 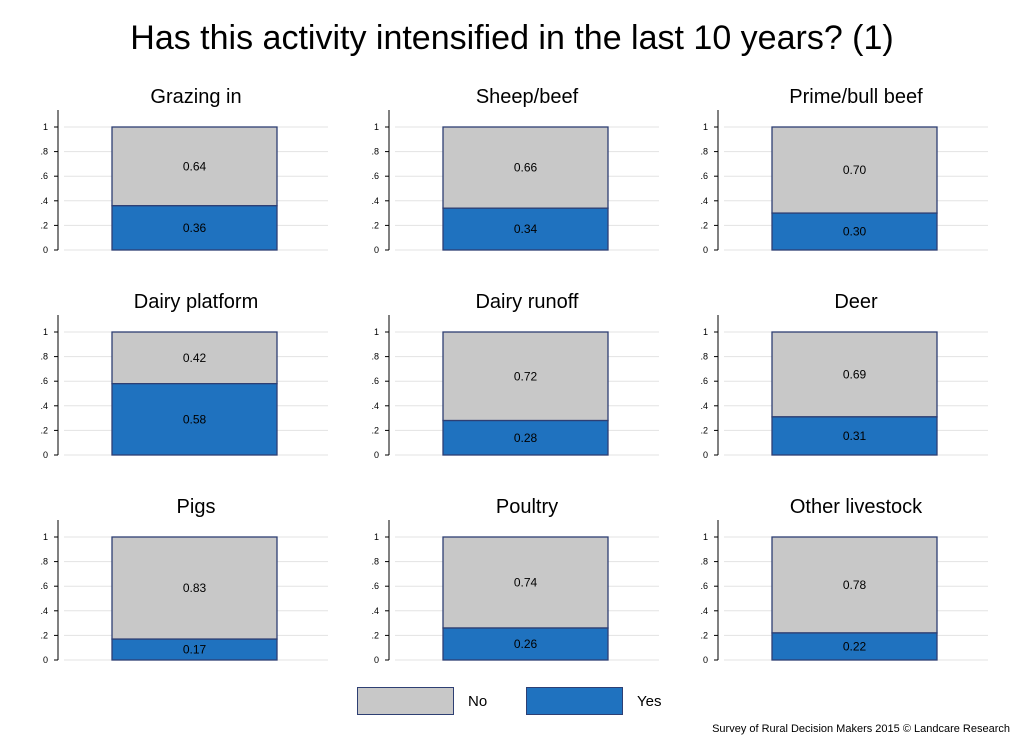 I want to click on data-label-no: 0.70, so click(x=855, y=170).